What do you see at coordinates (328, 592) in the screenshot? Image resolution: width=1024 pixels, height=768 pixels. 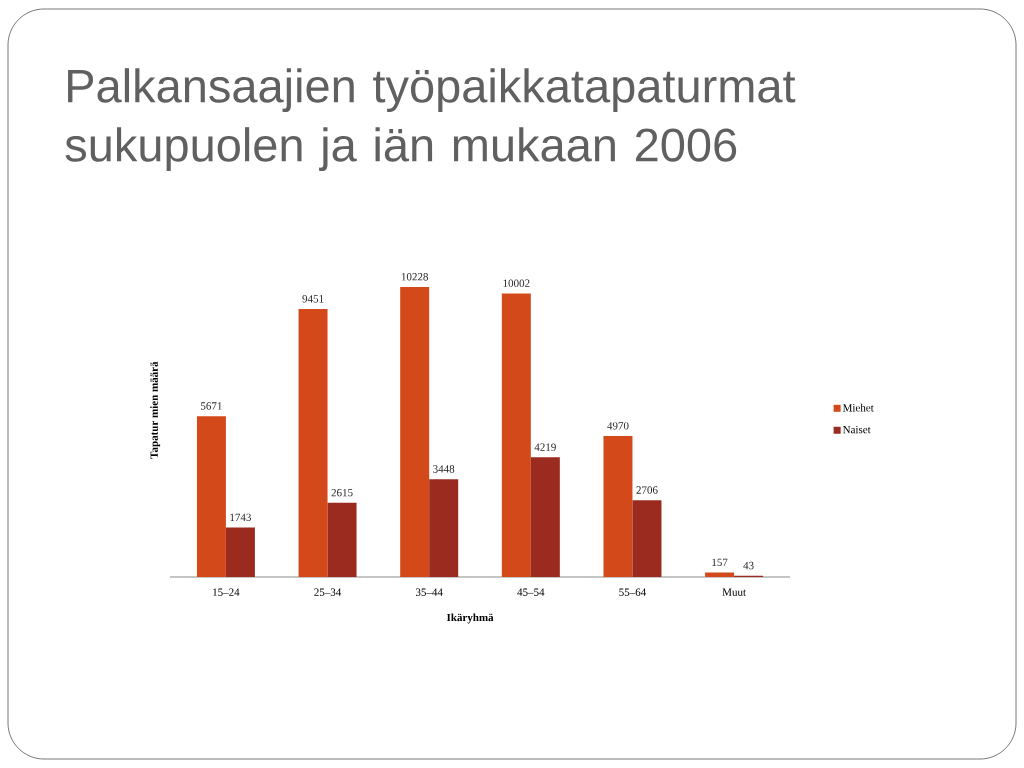 I see `x-tick-label: 25–34` at bounding box center [328, 592].